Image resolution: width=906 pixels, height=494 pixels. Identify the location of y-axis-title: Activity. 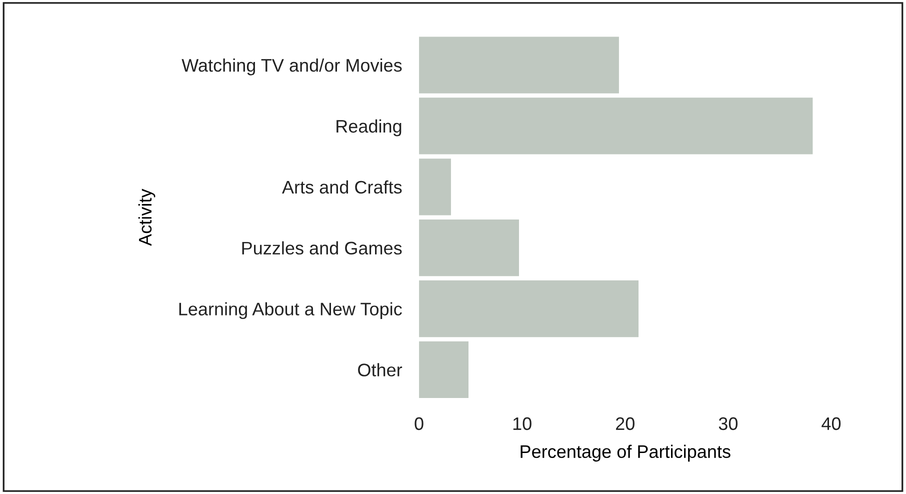
(147, 217).